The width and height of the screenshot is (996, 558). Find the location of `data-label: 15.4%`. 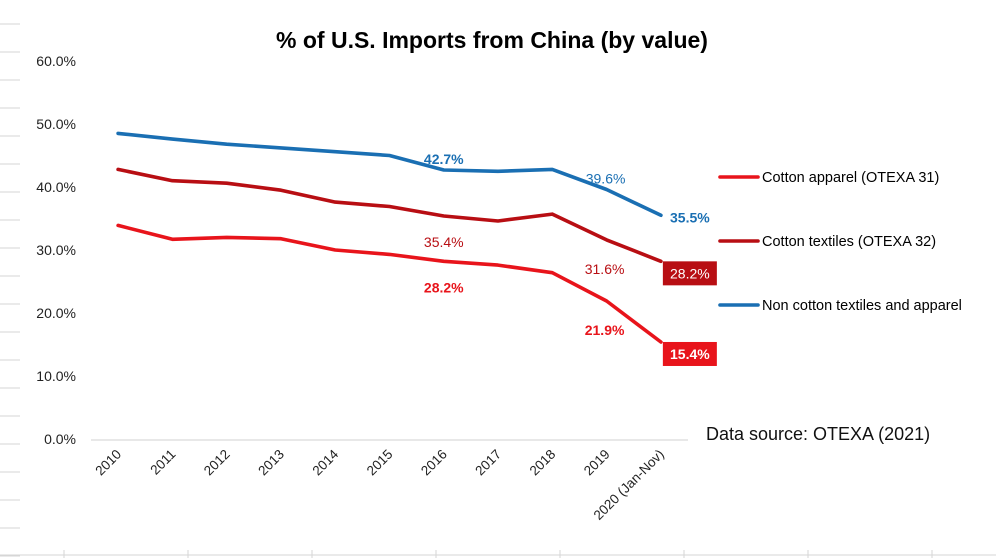

data-label: 15.4% is located at coordinates (690, 354).